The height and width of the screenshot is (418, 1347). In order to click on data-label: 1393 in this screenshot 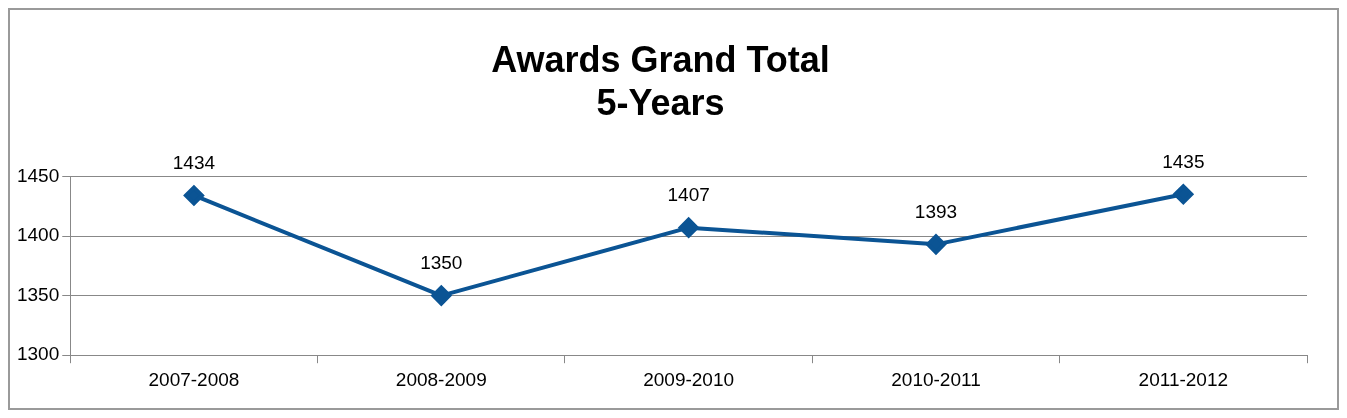, I will do `click(936, 212)`.